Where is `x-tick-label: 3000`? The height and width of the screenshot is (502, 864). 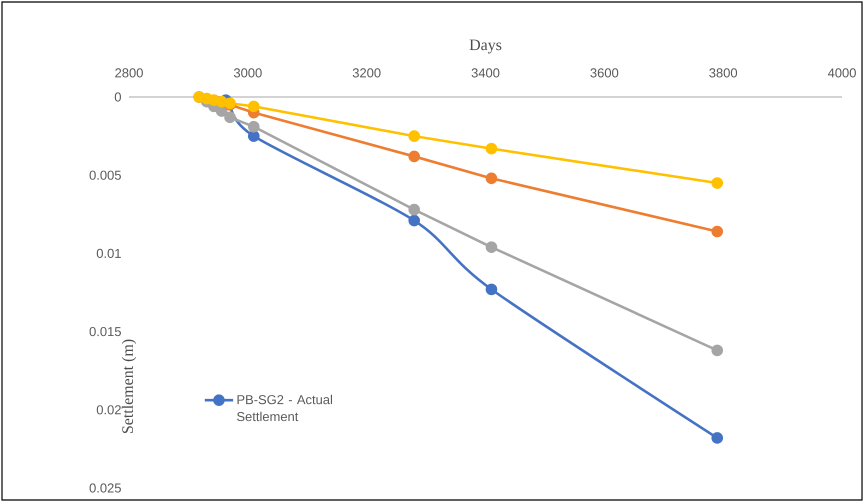
x-tick-label: 3000 is located at coordinates (248, 73).